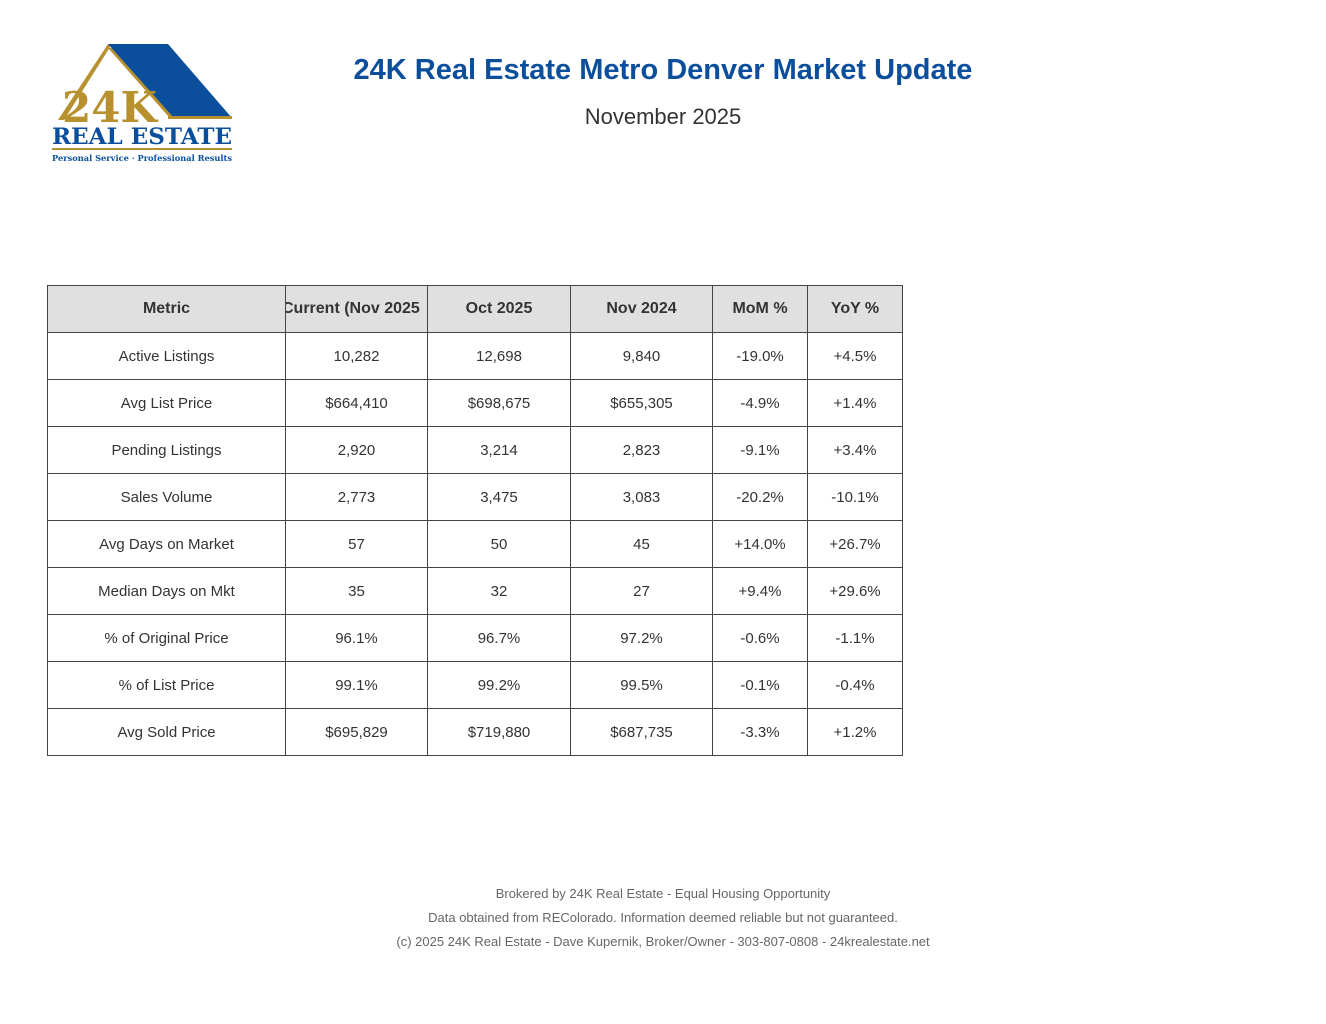 This screenshot has width=1326, height=1024. I want to click on nov-2024-value: $655,305, so click(641, 403).